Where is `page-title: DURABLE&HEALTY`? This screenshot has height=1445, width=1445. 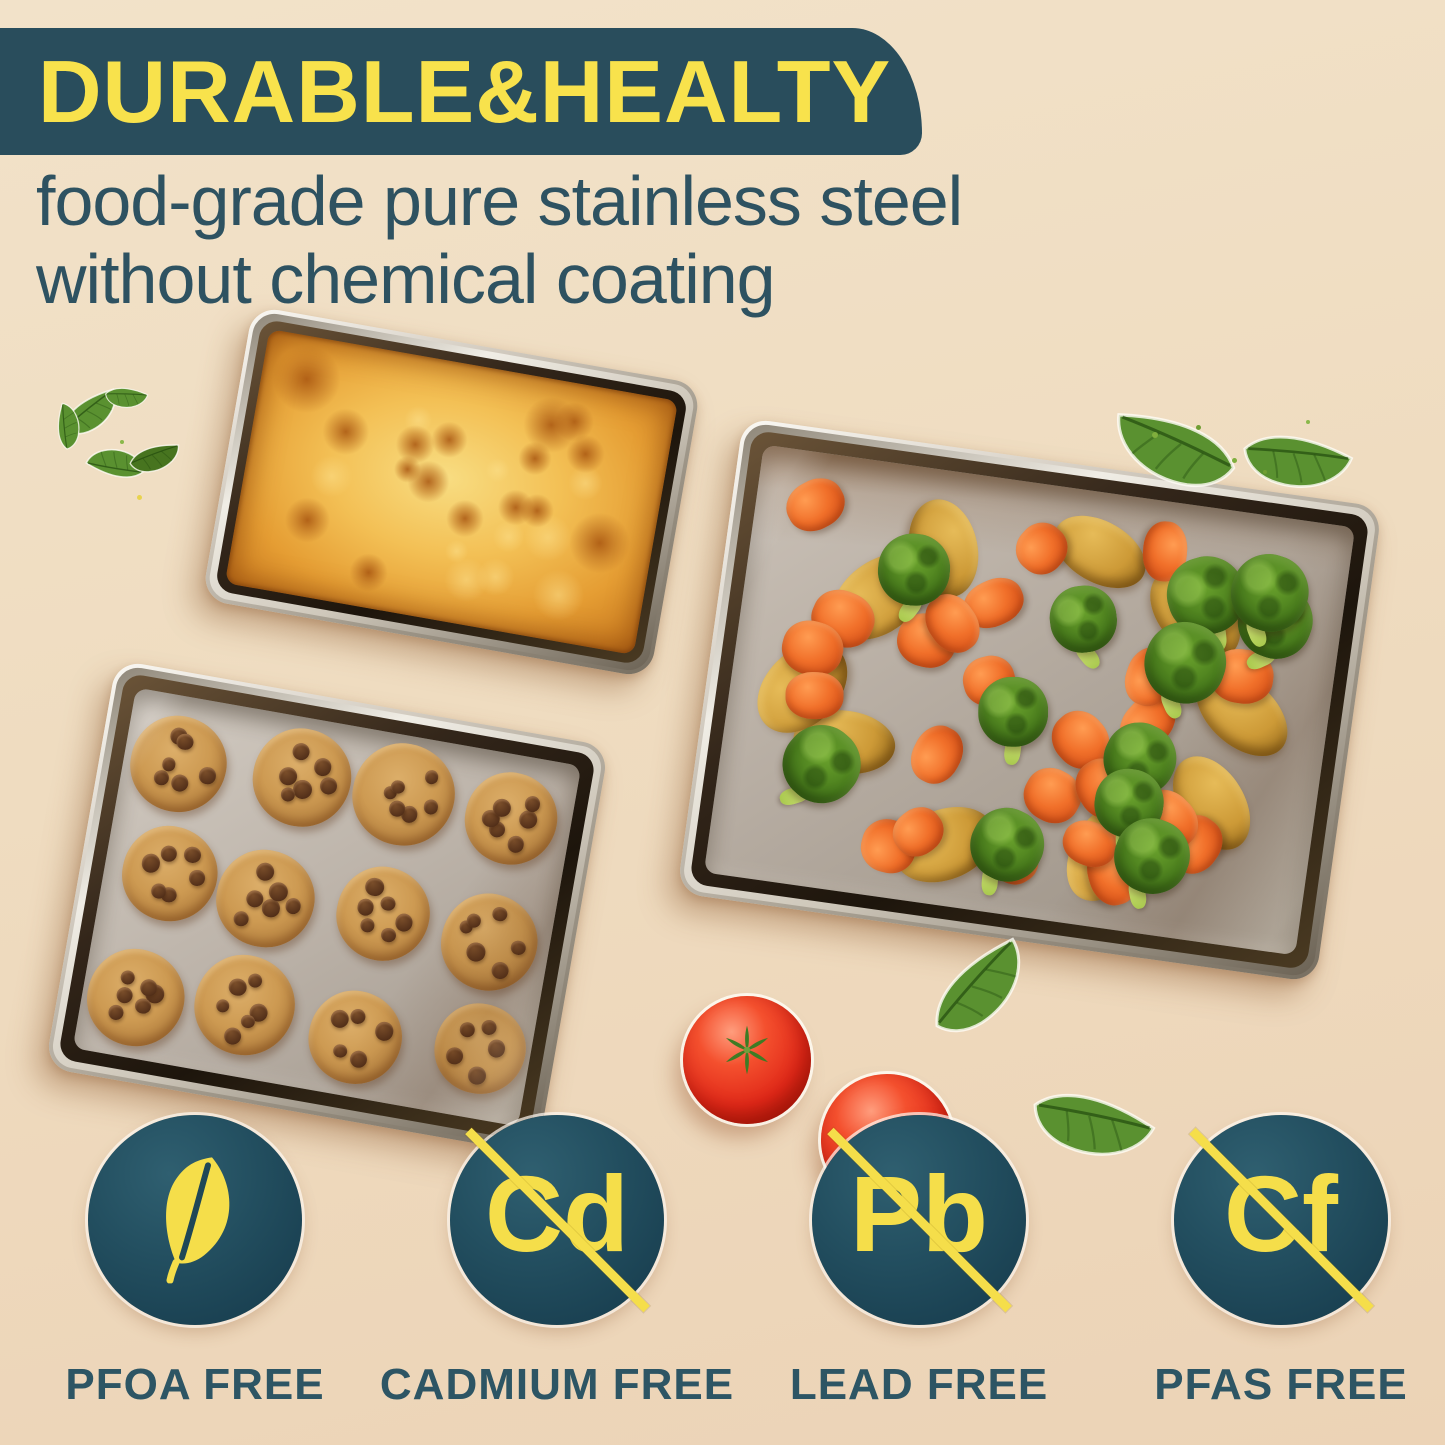
page-title: DURABLE&HEALTY is located at coordinates (465, 91).